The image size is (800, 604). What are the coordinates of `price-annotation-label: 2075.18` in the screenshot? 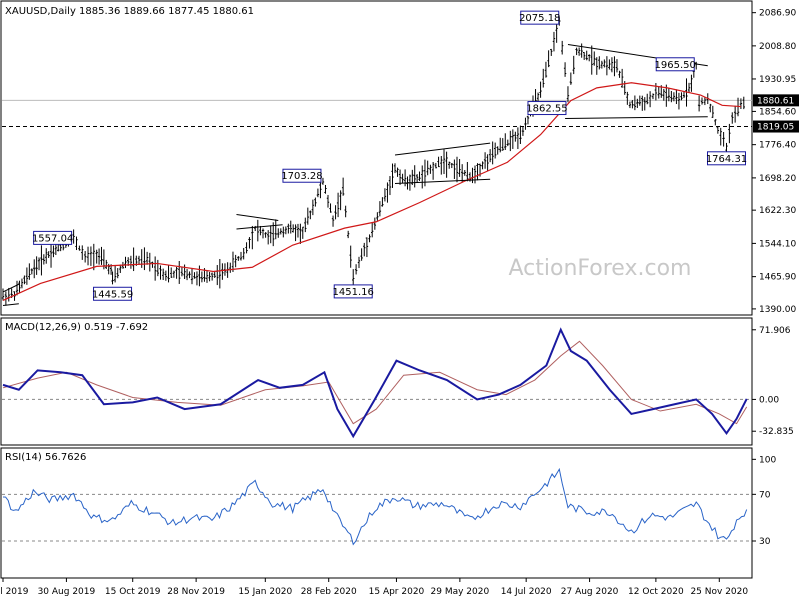 It's located at (539, 18).